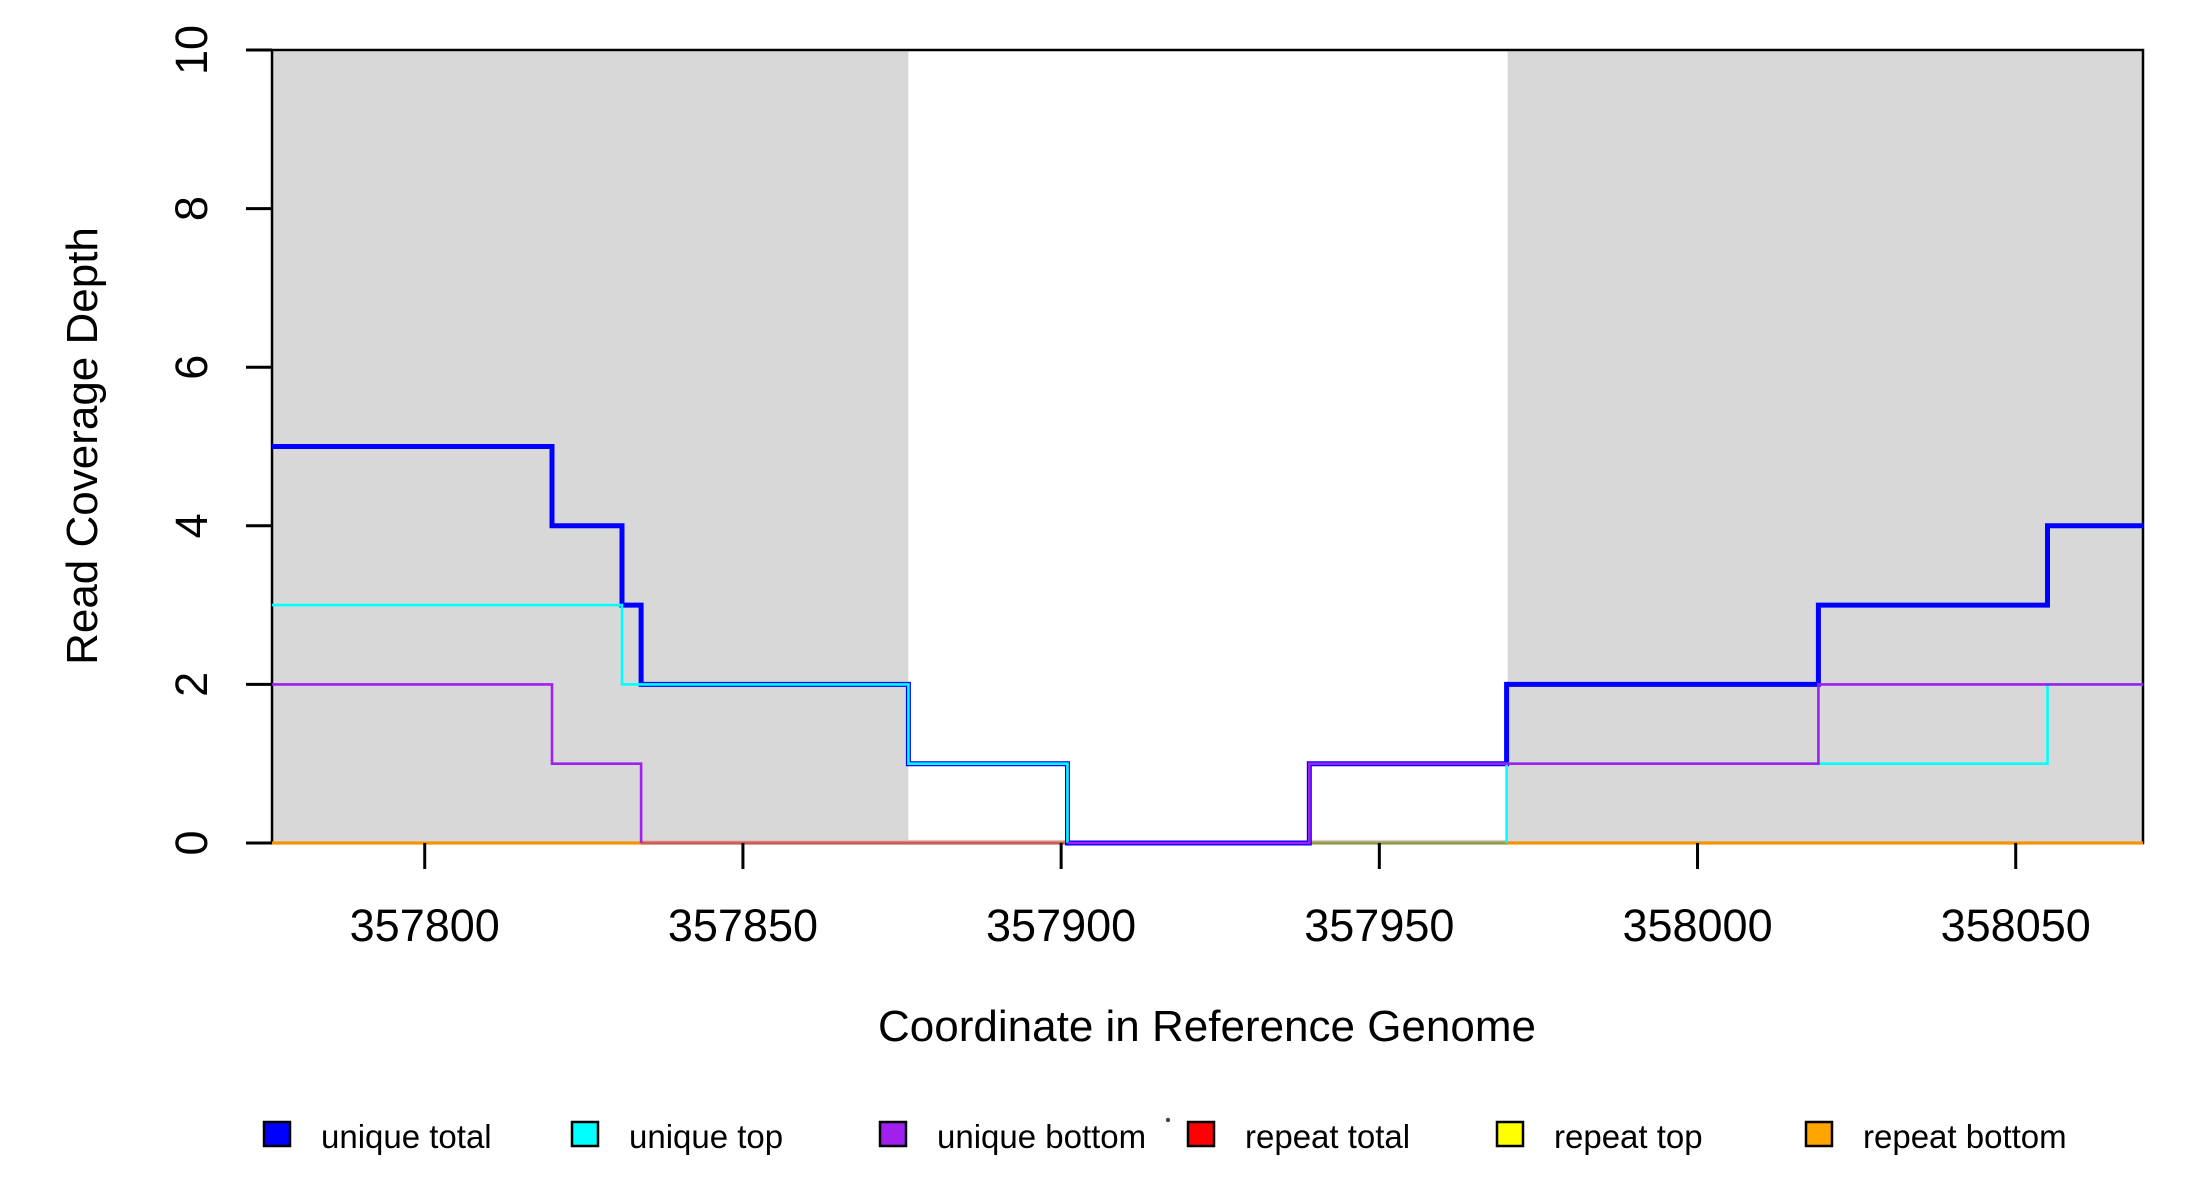  I want to click on x-tick-label: 357950, so click(1379, 925).